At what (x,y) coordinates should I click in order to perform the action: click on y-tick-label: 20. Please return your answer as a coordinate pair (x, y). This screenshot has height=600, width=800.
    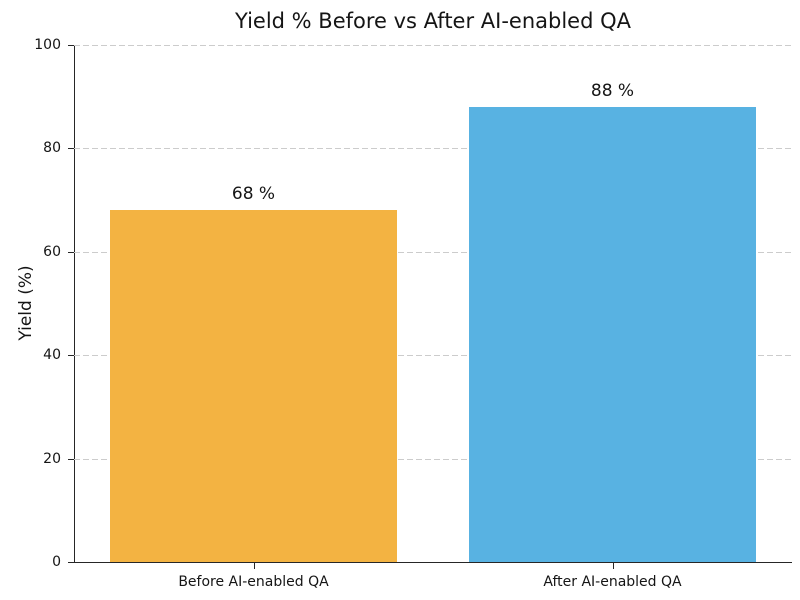
    Looking at the image, I should click on (52, 458).